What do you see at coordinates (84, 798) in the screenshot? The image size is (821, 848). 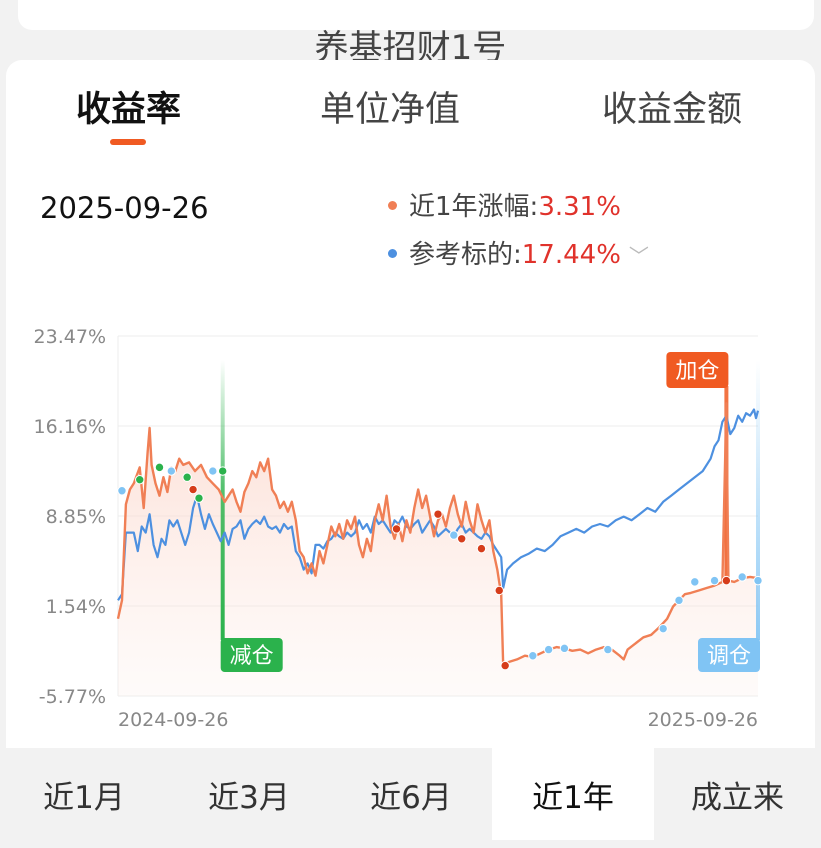 I see `period-1-month: 近1月` at bounding box center [84, 798].